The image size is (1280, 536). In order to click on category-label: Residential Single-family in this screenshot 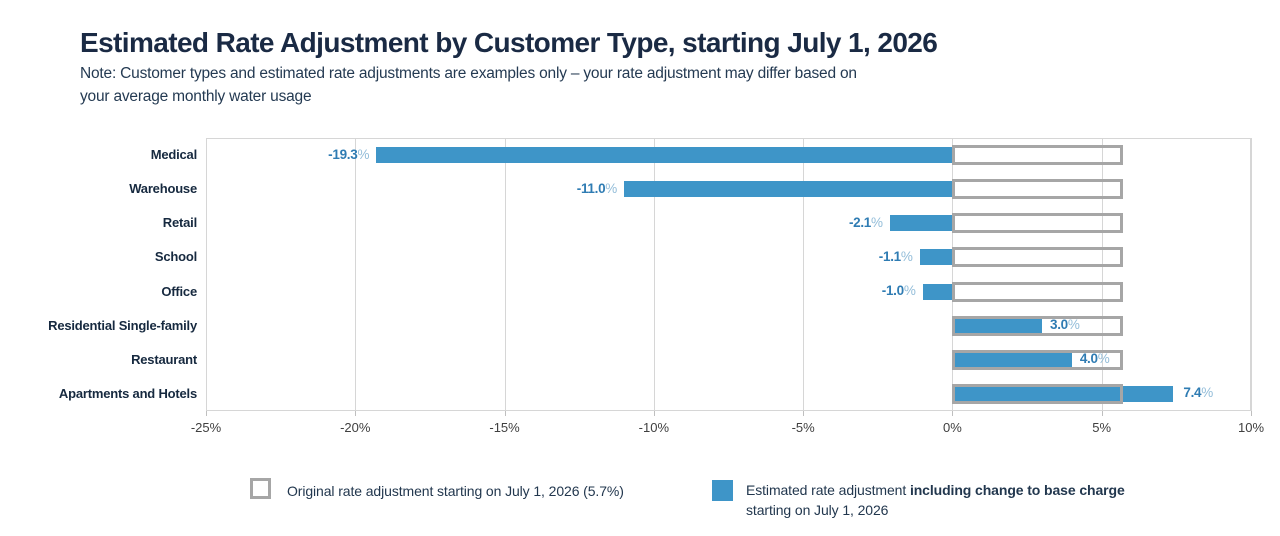, I will do `click(122, 325)`.